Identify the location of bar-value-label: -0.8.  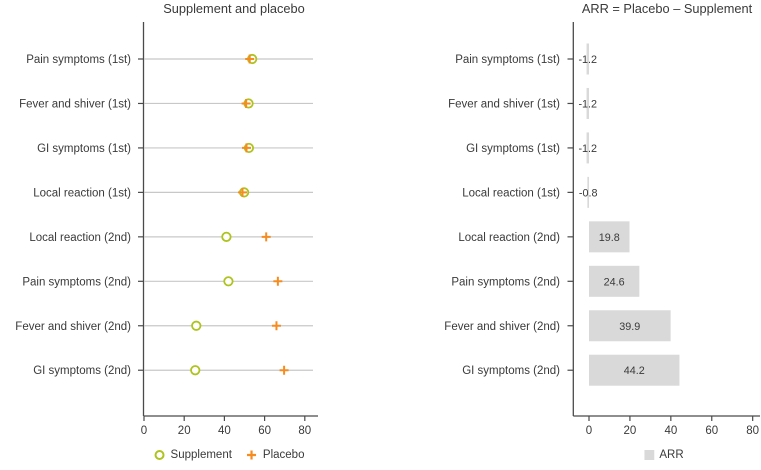
(588, 193).